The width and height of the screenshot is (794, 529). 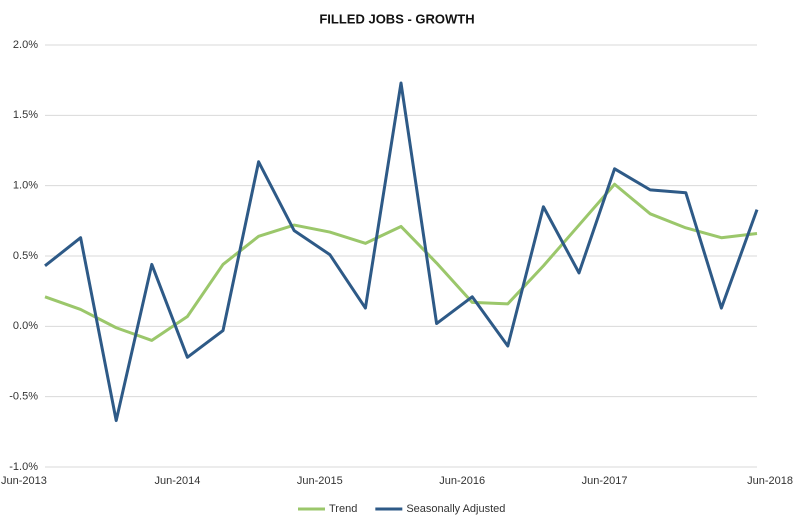 What do you see at coordinates (320, 481) in the screenshot?
I see `x-tick-label: Jun-2015` at bounding box center [320, 481].